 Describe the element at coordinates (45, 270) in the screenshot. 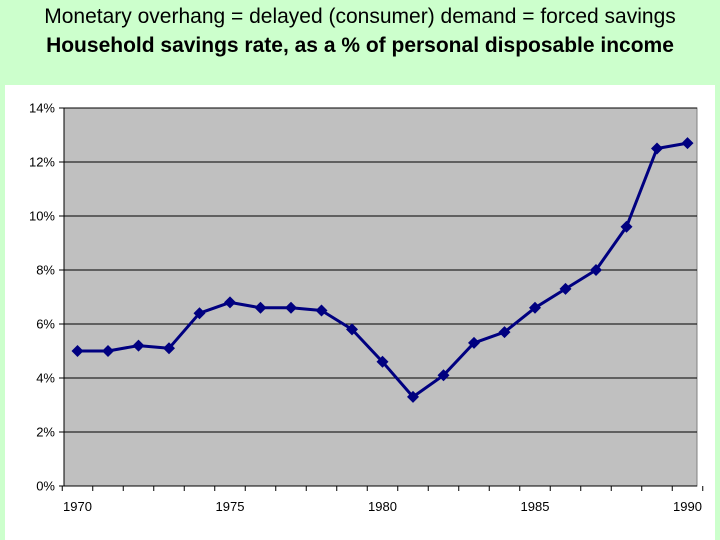

I see `y-tick-label: 8%` at that location.